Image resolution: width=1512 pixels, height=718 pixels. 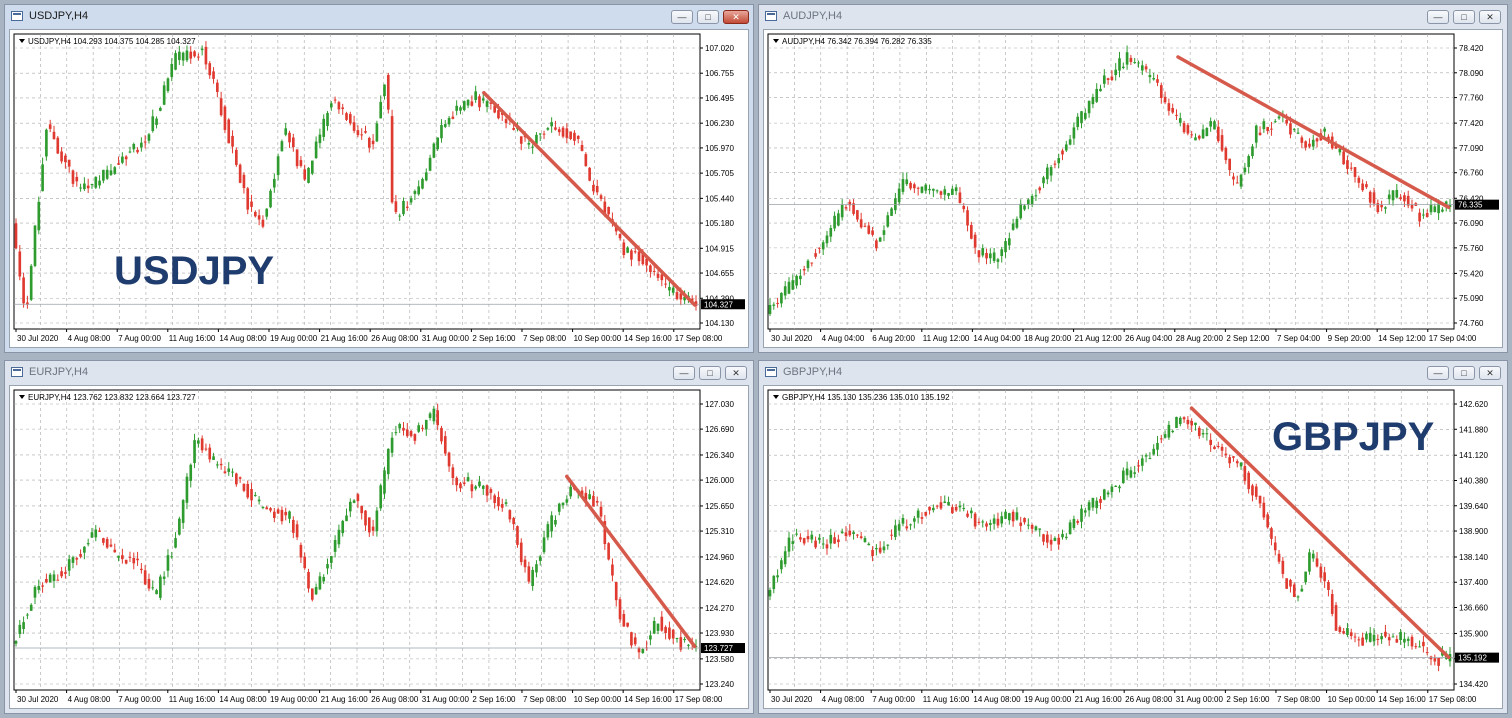 I want to click on price-tick-label: 107.020, so click(x=719, y=48).